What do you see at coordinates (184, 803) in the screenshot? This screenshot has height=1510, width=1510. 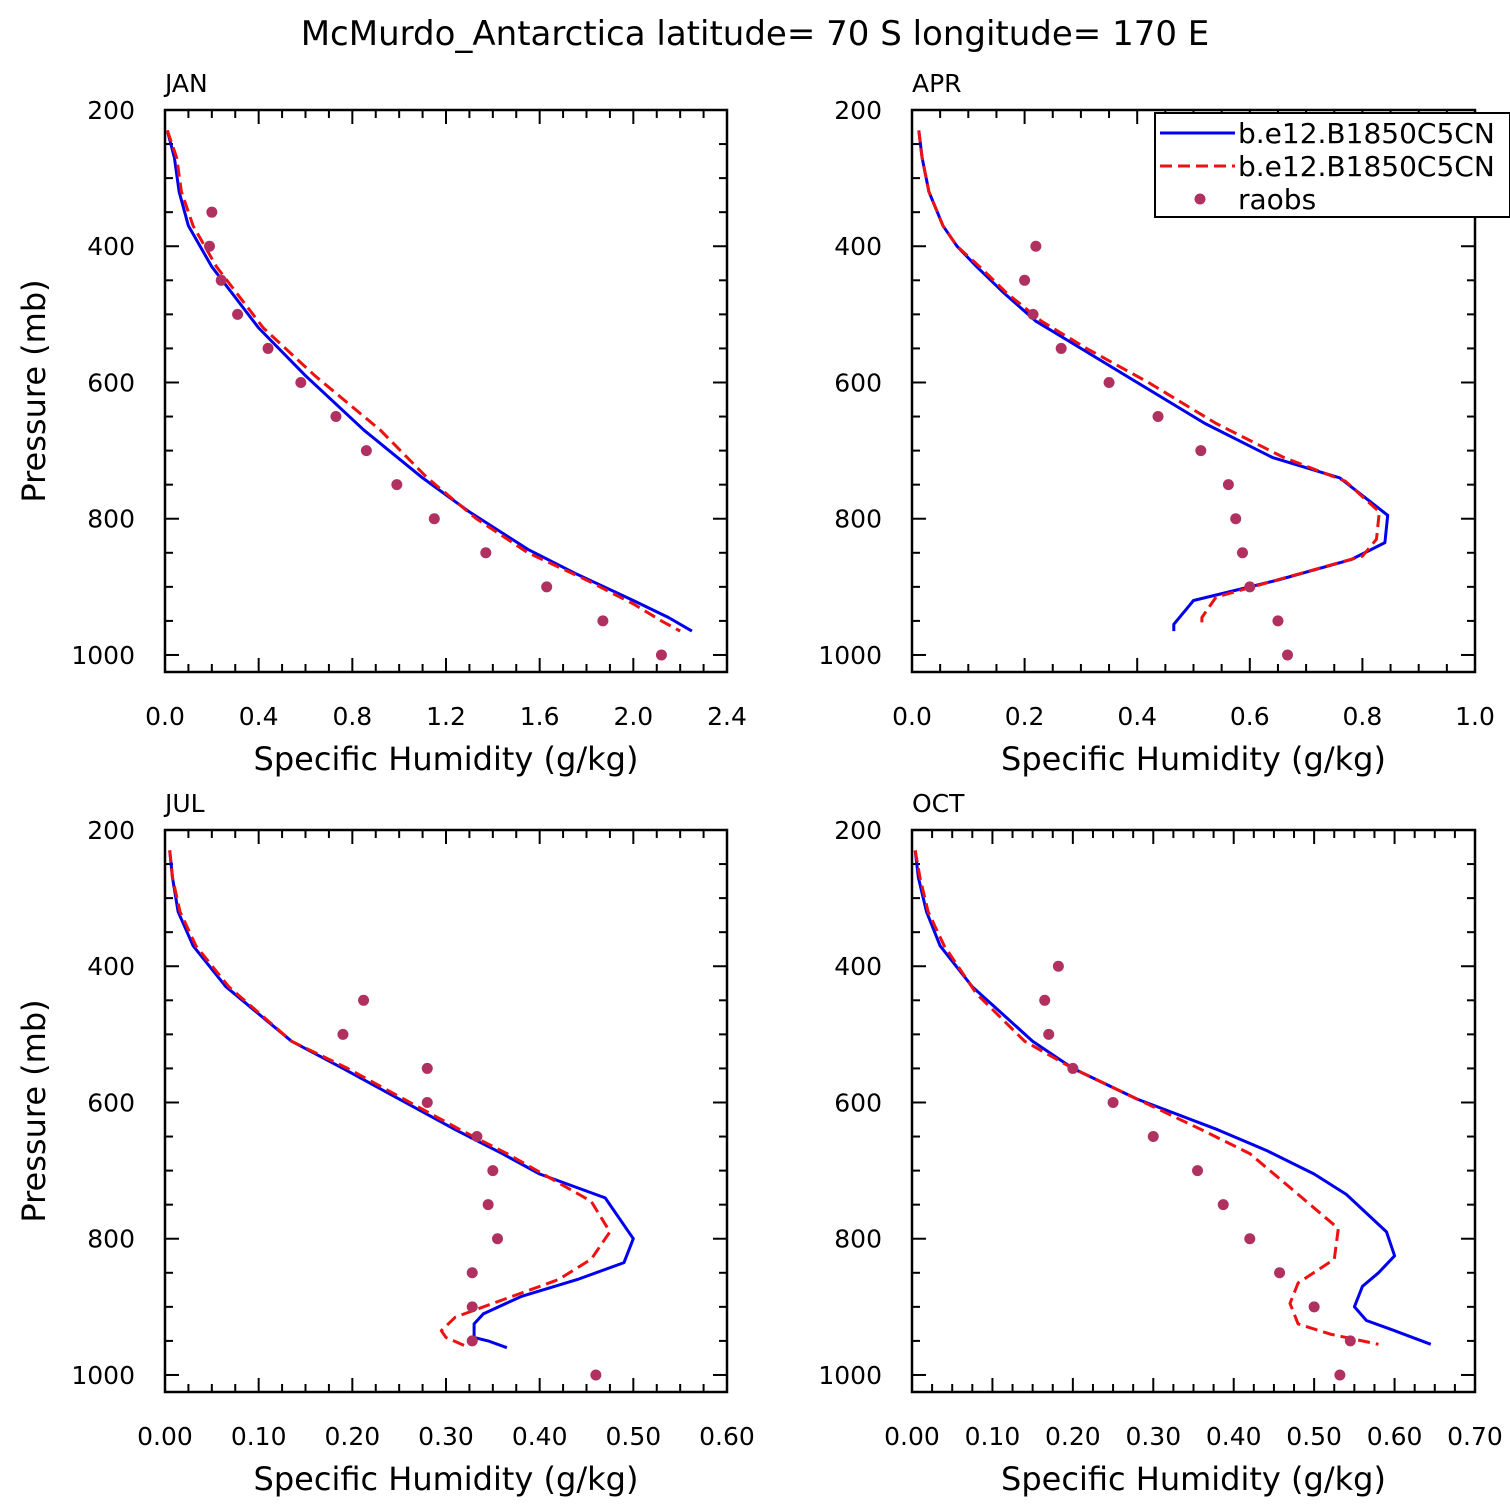 I see `panel-label: JUL` at bounding box center [184, 803].